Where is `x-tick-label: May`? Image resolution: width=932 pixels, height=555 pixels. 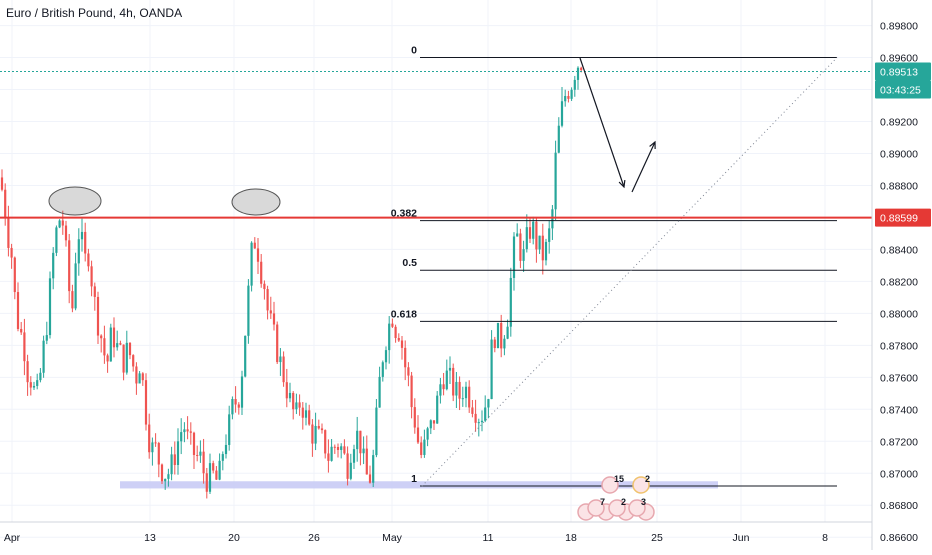 x-tick-label: May is located at coordinates (392, 538).